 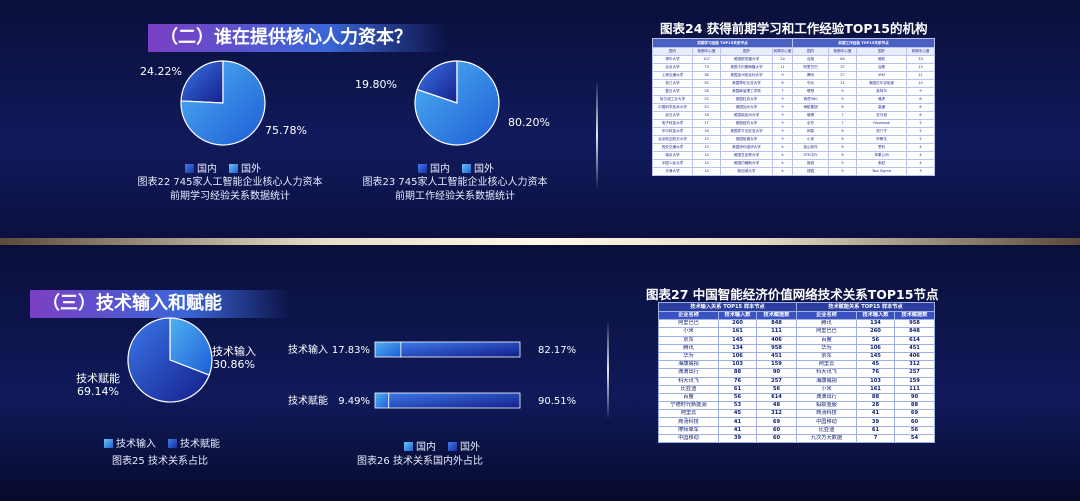 What do you see at coordinates (782, 51) in the screenshot?
I see `table24-column-header: 前期中心度` at bounding box center [782, 51].